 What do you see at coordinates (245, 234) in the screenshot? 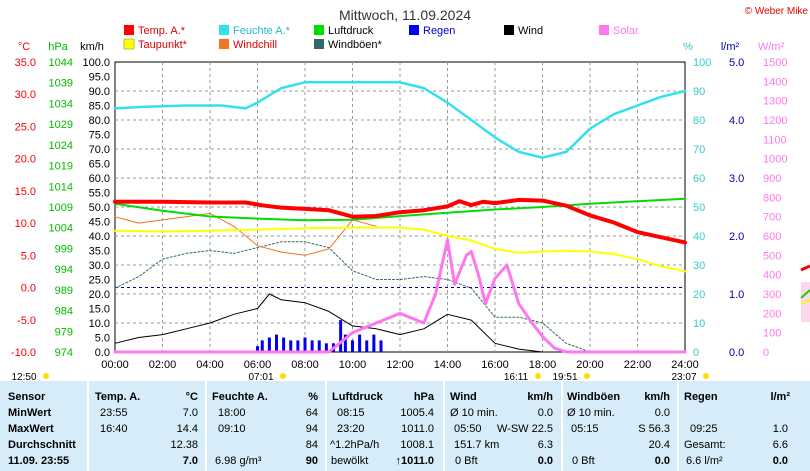
I see `series-windchill-line` at bounding box center [245, 234].